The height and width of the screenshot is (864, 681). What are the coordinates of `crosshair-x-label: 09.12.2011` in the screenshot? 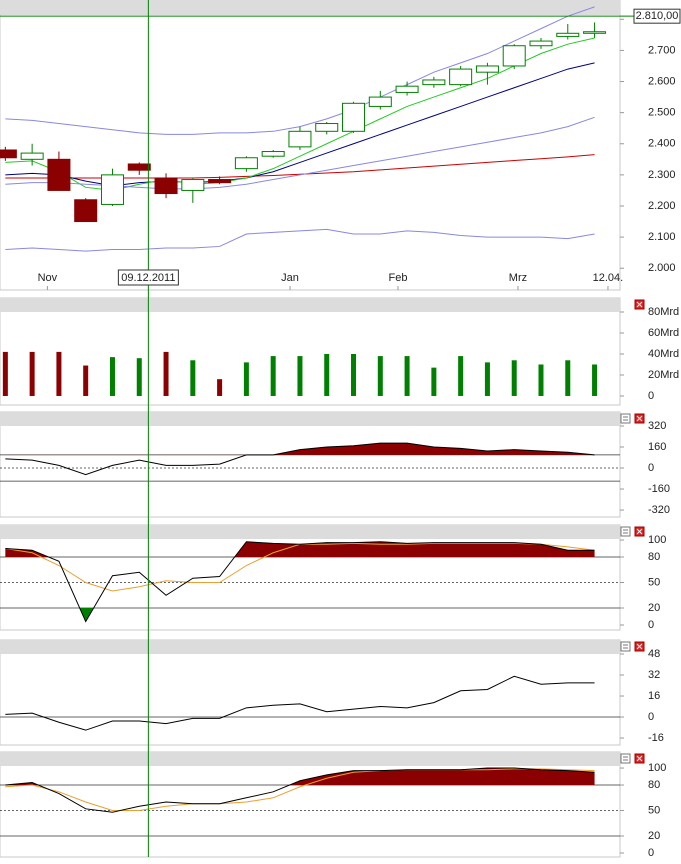 It's located at (148, 278).